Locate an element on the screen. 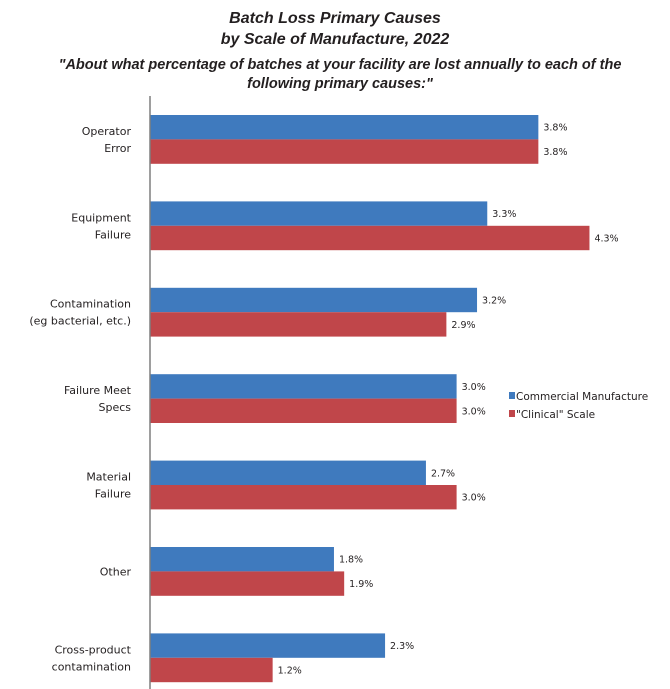  category-label: Other is located at coordinates (116, 571).